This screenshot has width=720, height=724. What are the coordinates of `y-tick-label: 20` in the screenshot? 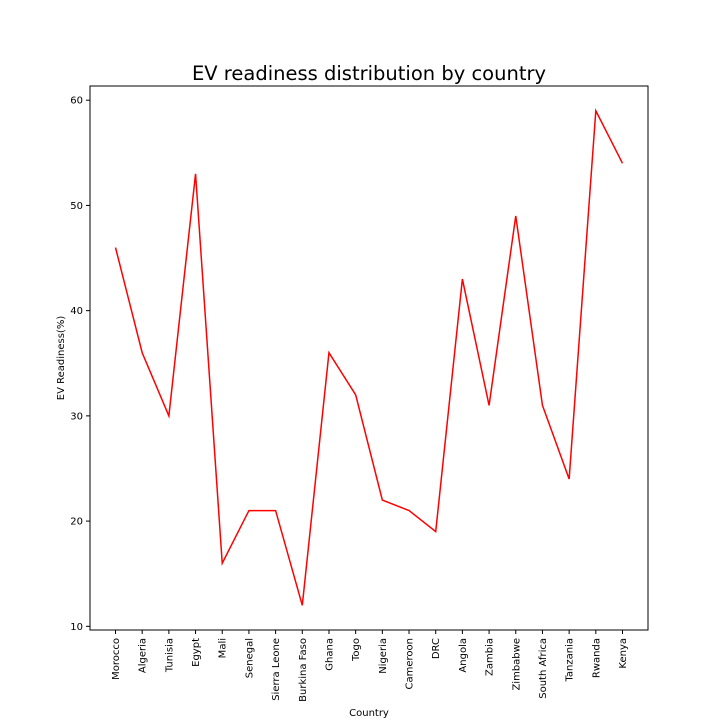 It's located at (76, 522).